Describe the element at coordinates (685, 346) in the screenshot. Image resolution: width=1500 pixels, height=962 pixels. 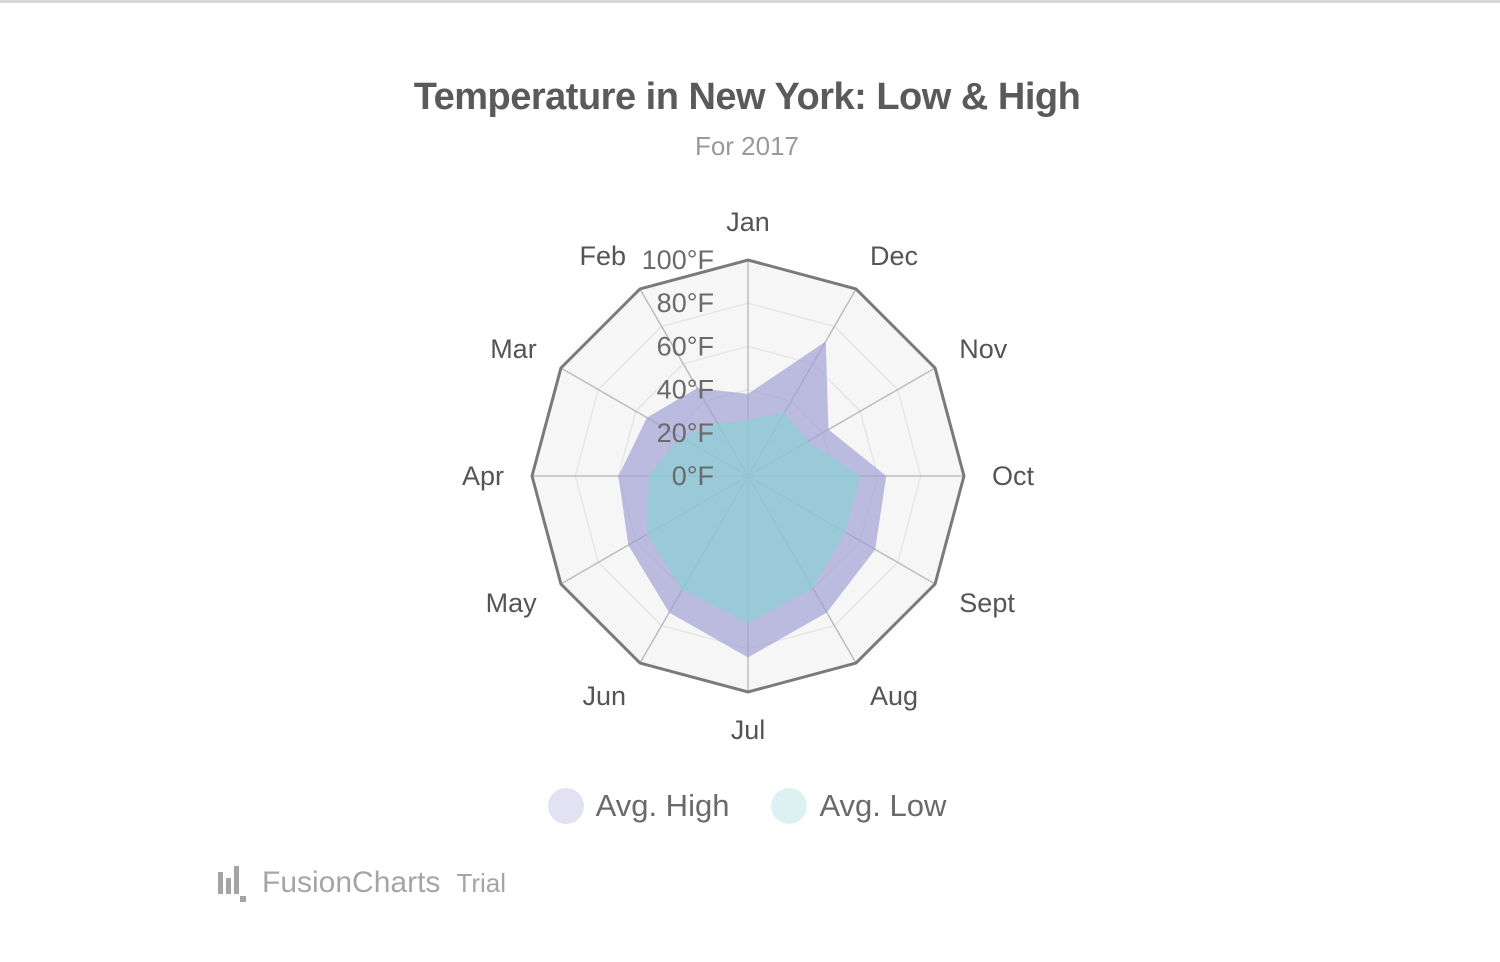
I see `radial-tick-label: 60°F` at that location.